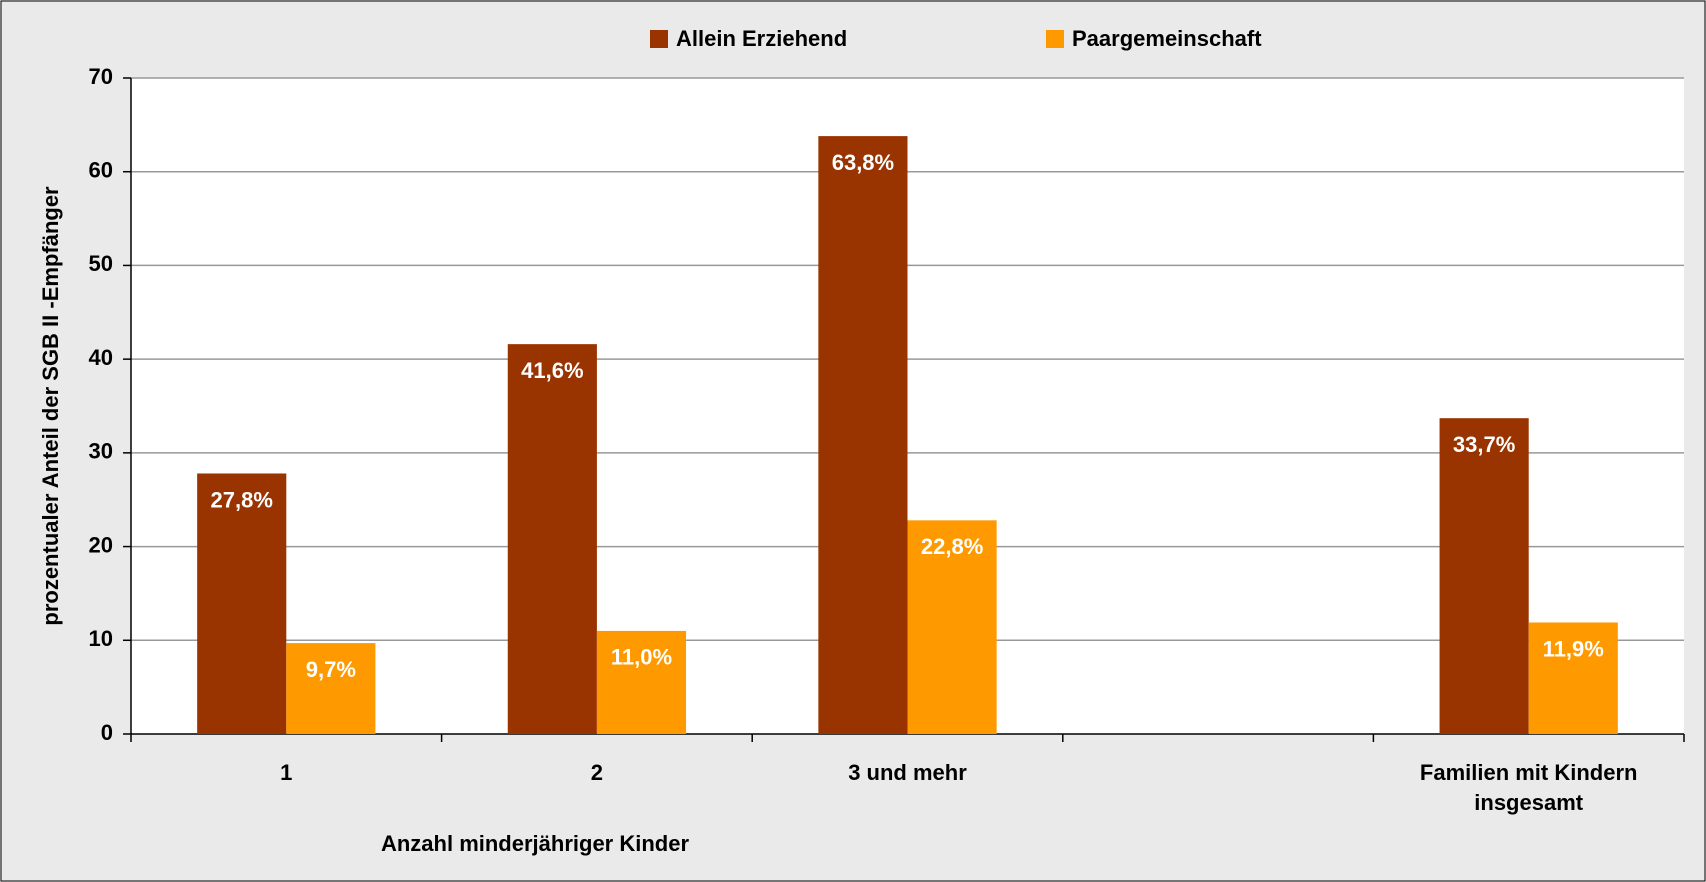 The width and height of the screenshot is (1706, 882). I want to click on value-label: 41,6%, so click(552, 370).